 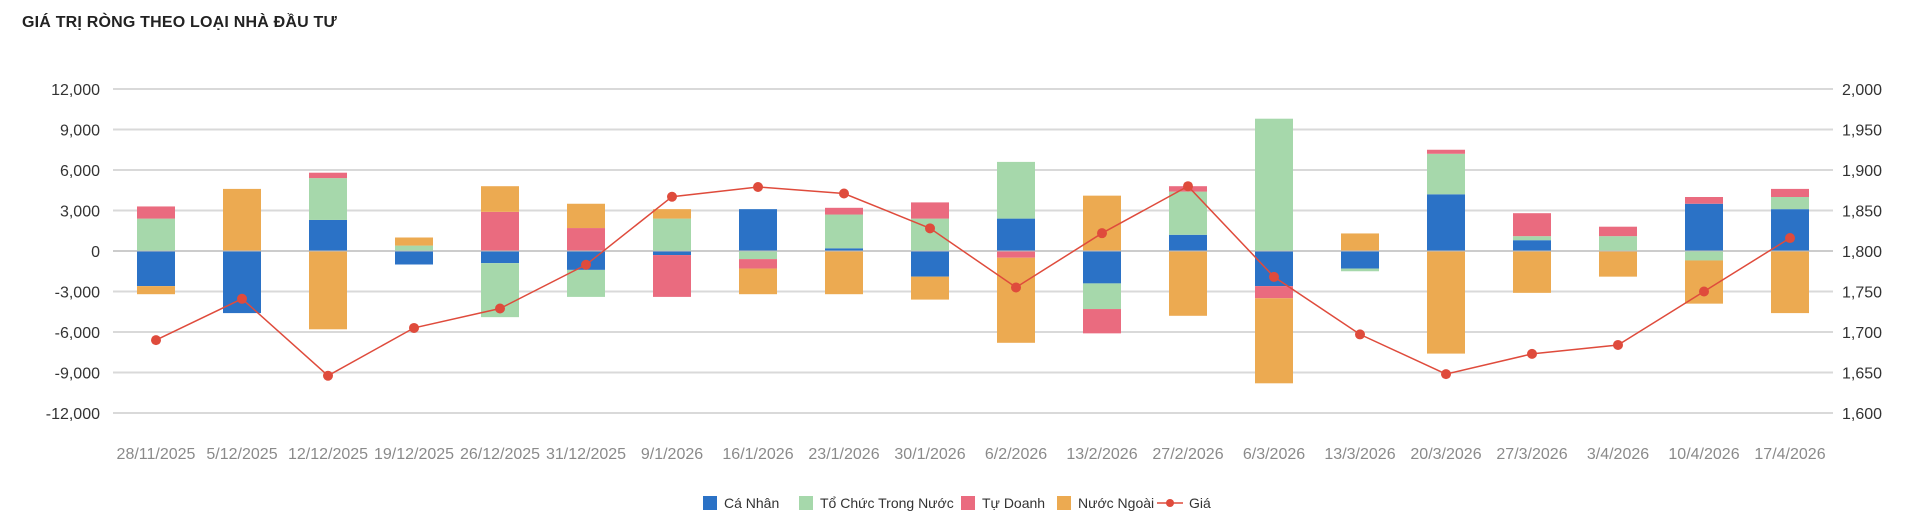 What do you see at coordinates (328, 454) in the screenshot?
I see `x-tick-label: 12/12/2025` at bounding box center [328, 454].